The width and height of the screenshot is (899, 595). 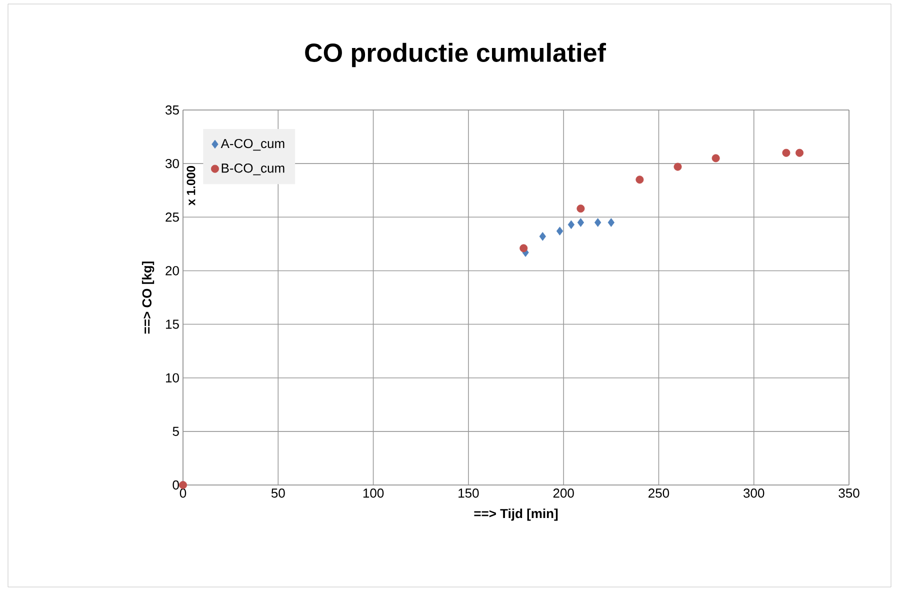 What do you see at coordinates (849, 493) in the screenshot?
I see `x-tick-label: 350` at bounding box center [849, 493].